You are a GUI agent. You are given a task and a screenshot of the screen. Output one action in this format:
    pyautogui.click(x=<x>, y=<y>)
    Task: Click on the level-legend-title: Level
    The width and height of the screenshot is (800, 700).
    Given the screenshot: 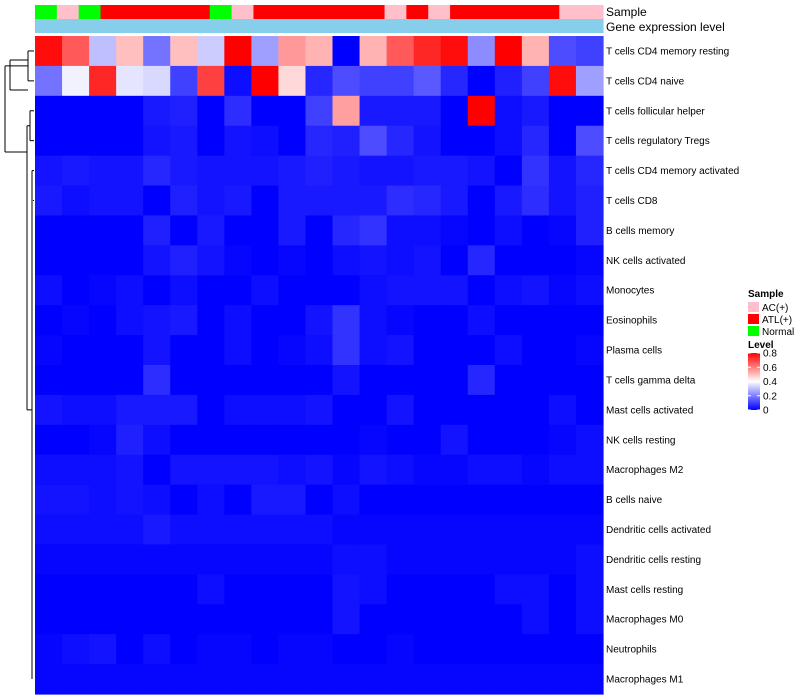 What is the action you would take?
    pyautogui.click(x=761, y=345)
    